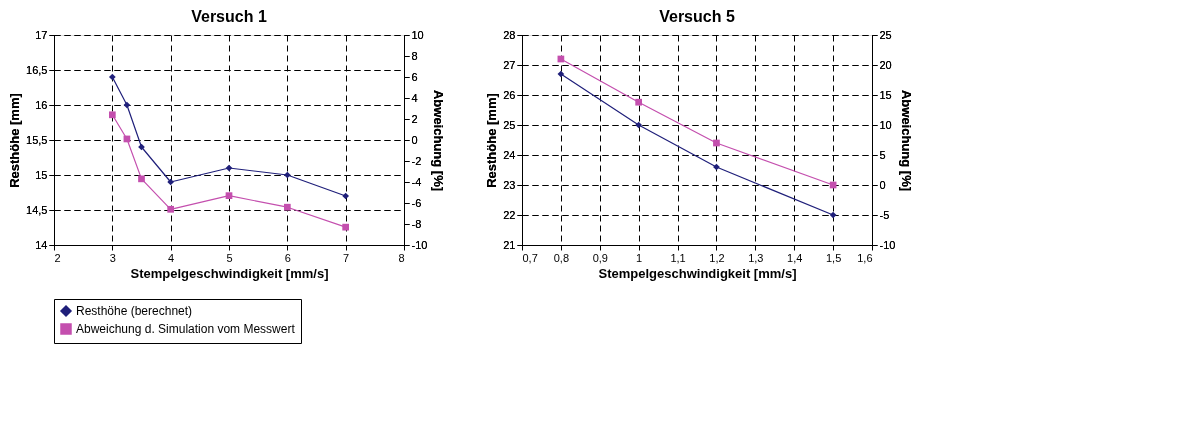 The width and height of the screenshot is (1203, 437). Describe the element at coordinates (41, 244) in the screenshot. I see `y-tick-label: 14` at that location.